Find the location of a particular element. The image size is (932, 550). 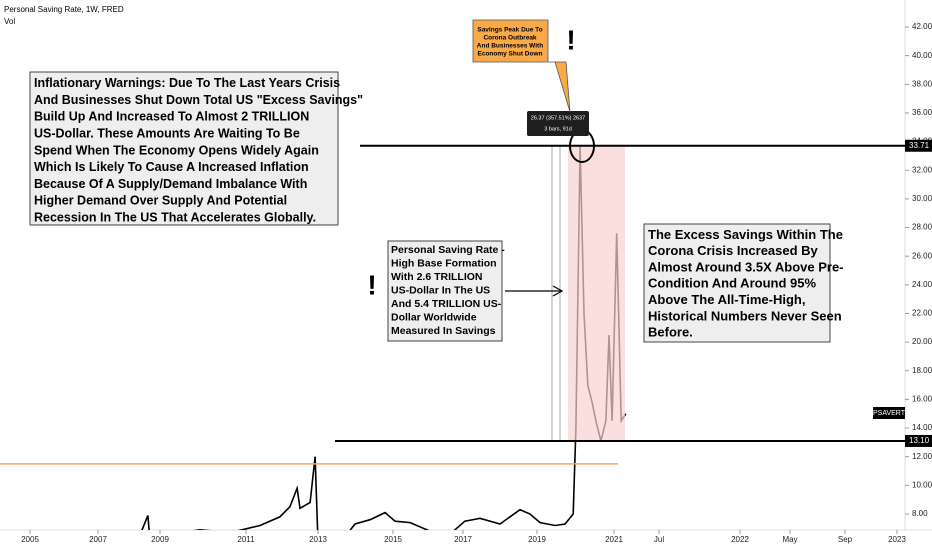

note-text: US-Dollar In The US is located at coordinates (440, 291).